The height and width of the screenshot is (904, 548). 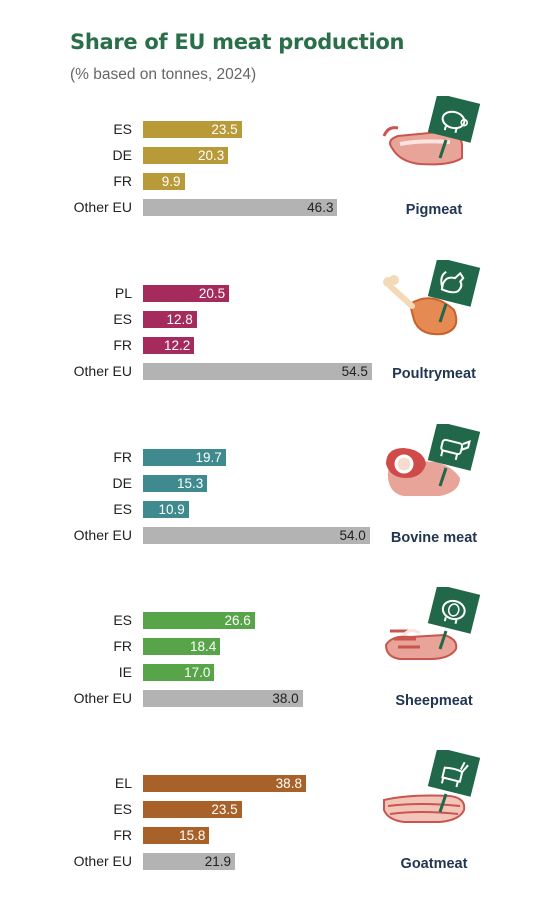 What do you see at coordinates (190, 483) in the screenshot?
I see `data-label: 15.3` at bounding box center [190, 483].